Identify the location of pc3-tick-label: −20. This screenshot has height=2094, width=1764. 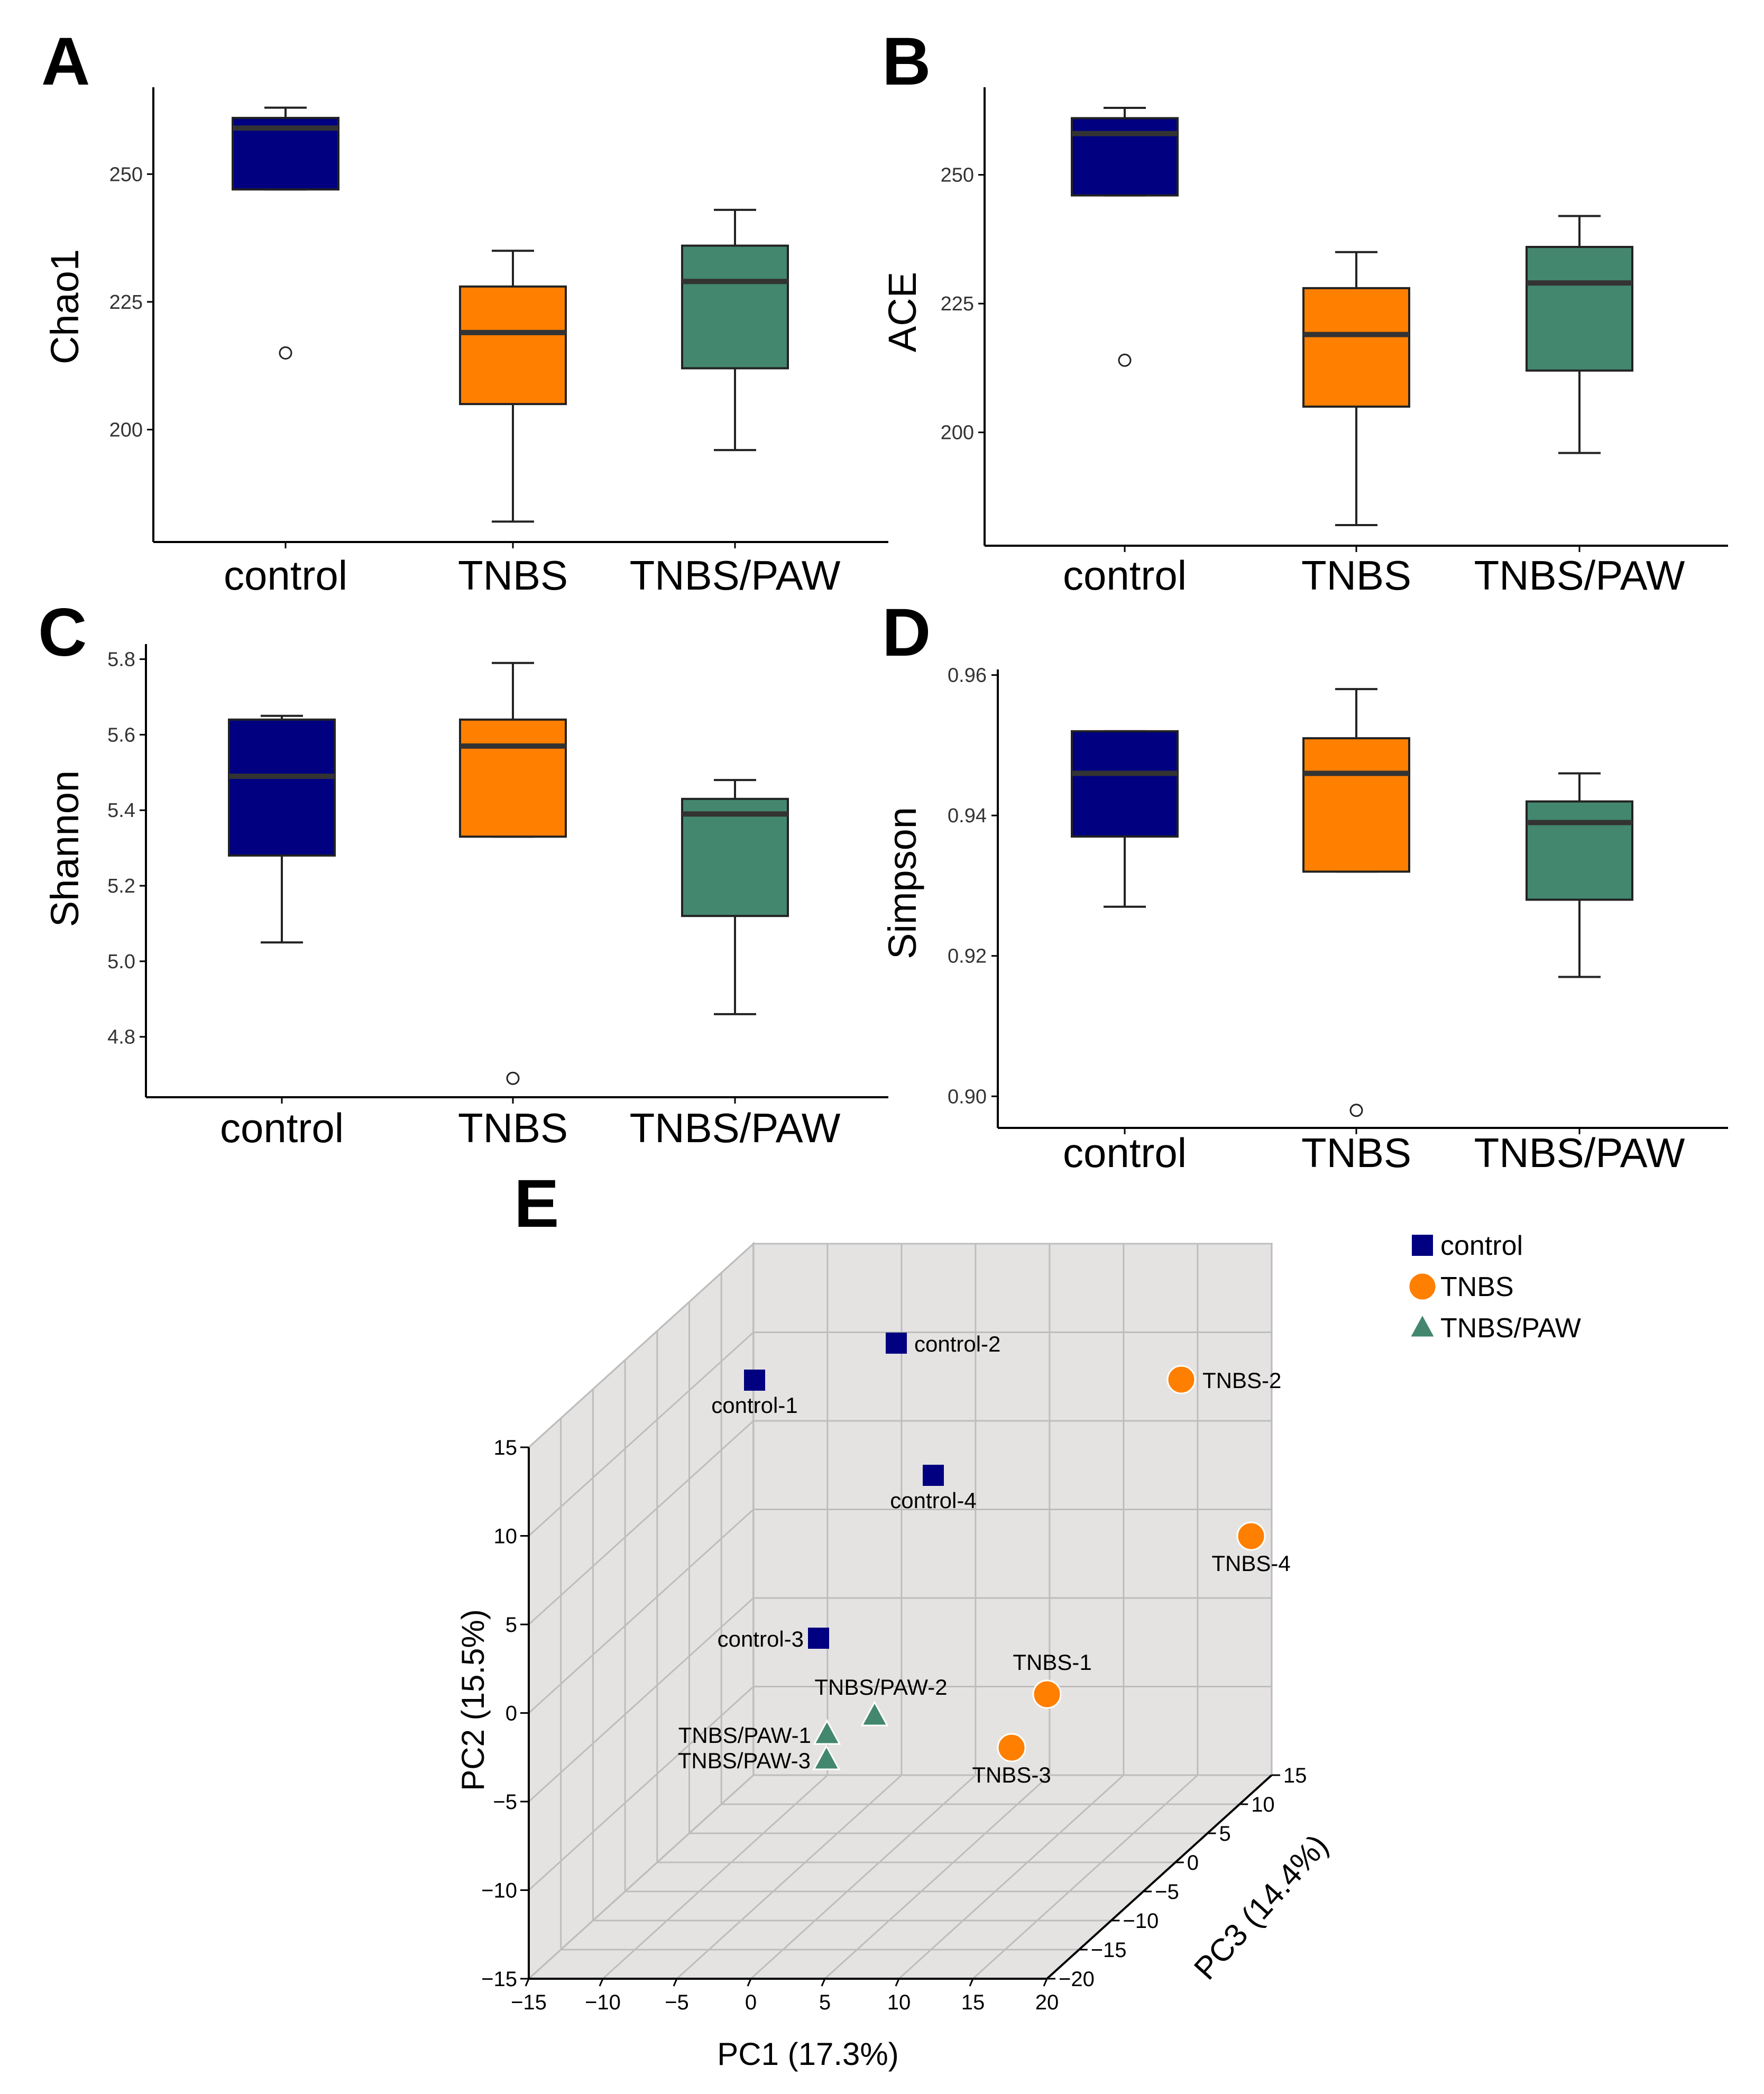
(1077, 1980).